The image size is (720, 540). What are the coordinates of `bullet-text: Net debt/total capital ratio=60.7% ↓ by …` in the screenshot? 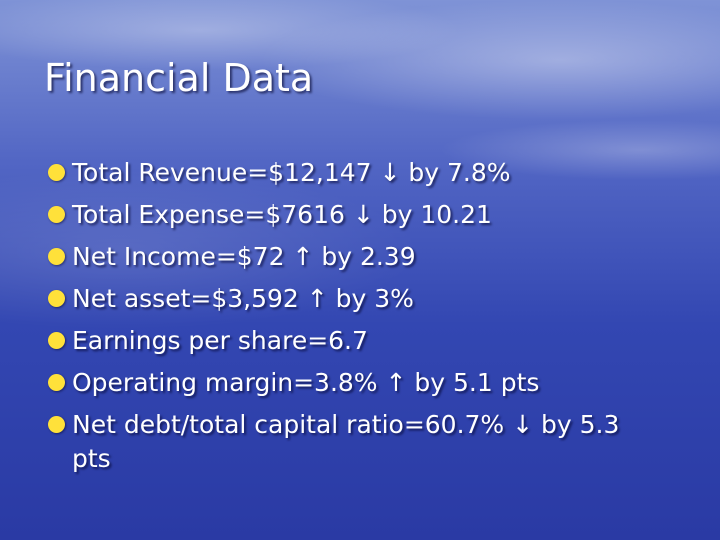 It's located at (346, 441).